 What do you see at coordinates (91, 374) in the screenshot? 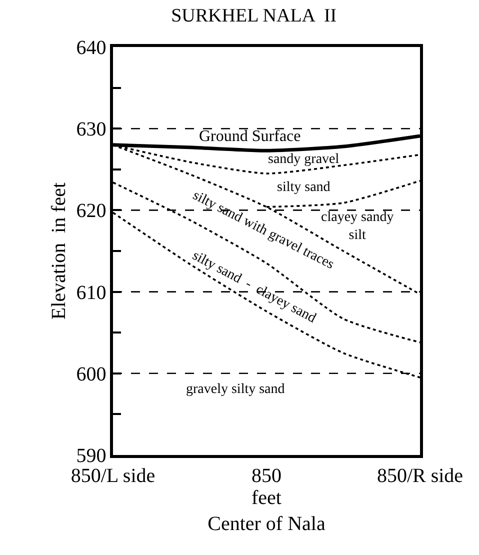
I see `y-tick-label: 600` at bounding box center [91, 374].